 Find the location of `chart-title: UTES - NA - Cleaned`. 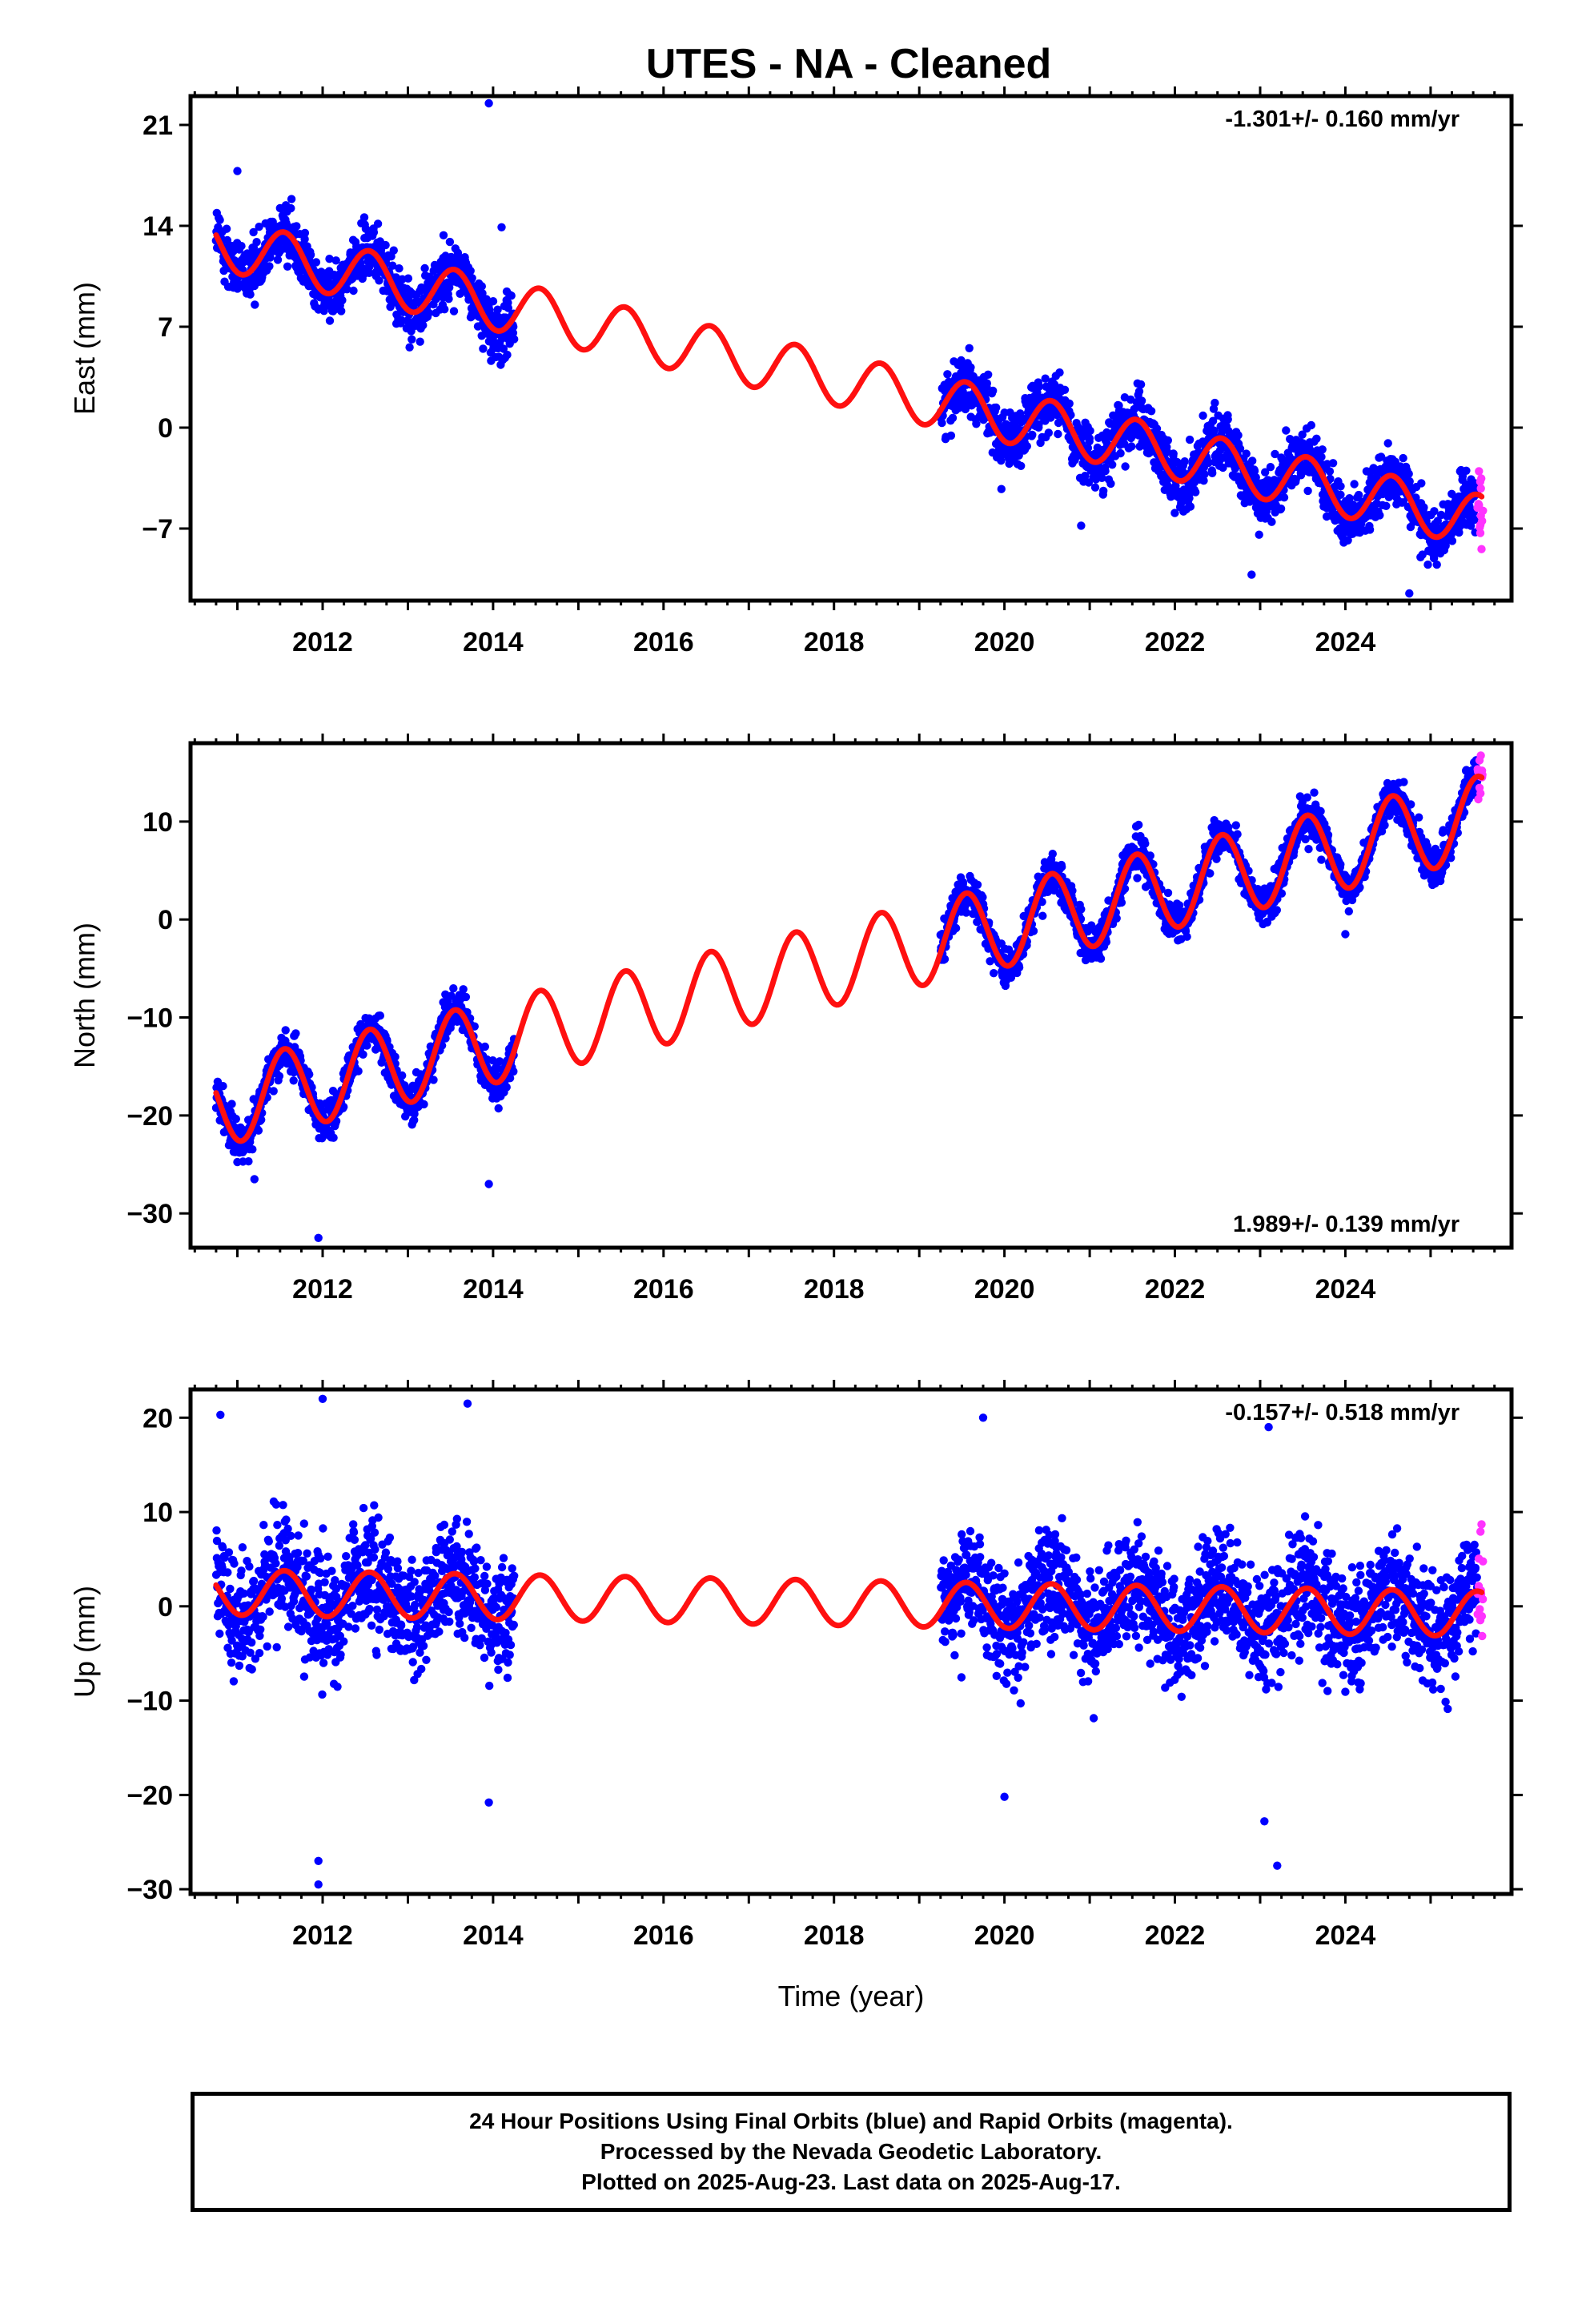

chart-title: UTES - NA - Cleaned is located at coordinates (849, 64).